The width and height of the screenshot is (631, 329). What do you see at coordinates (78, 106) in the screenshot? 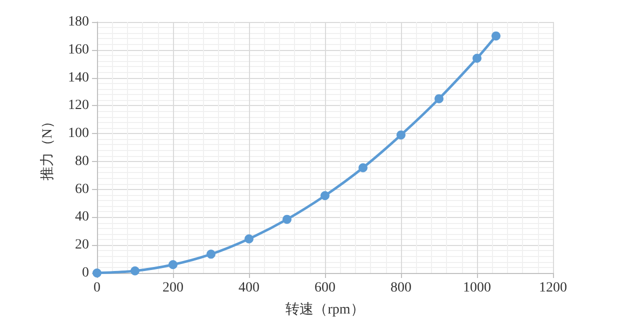
I see `y-tick-label: 120` at bounding box center [78, 106].